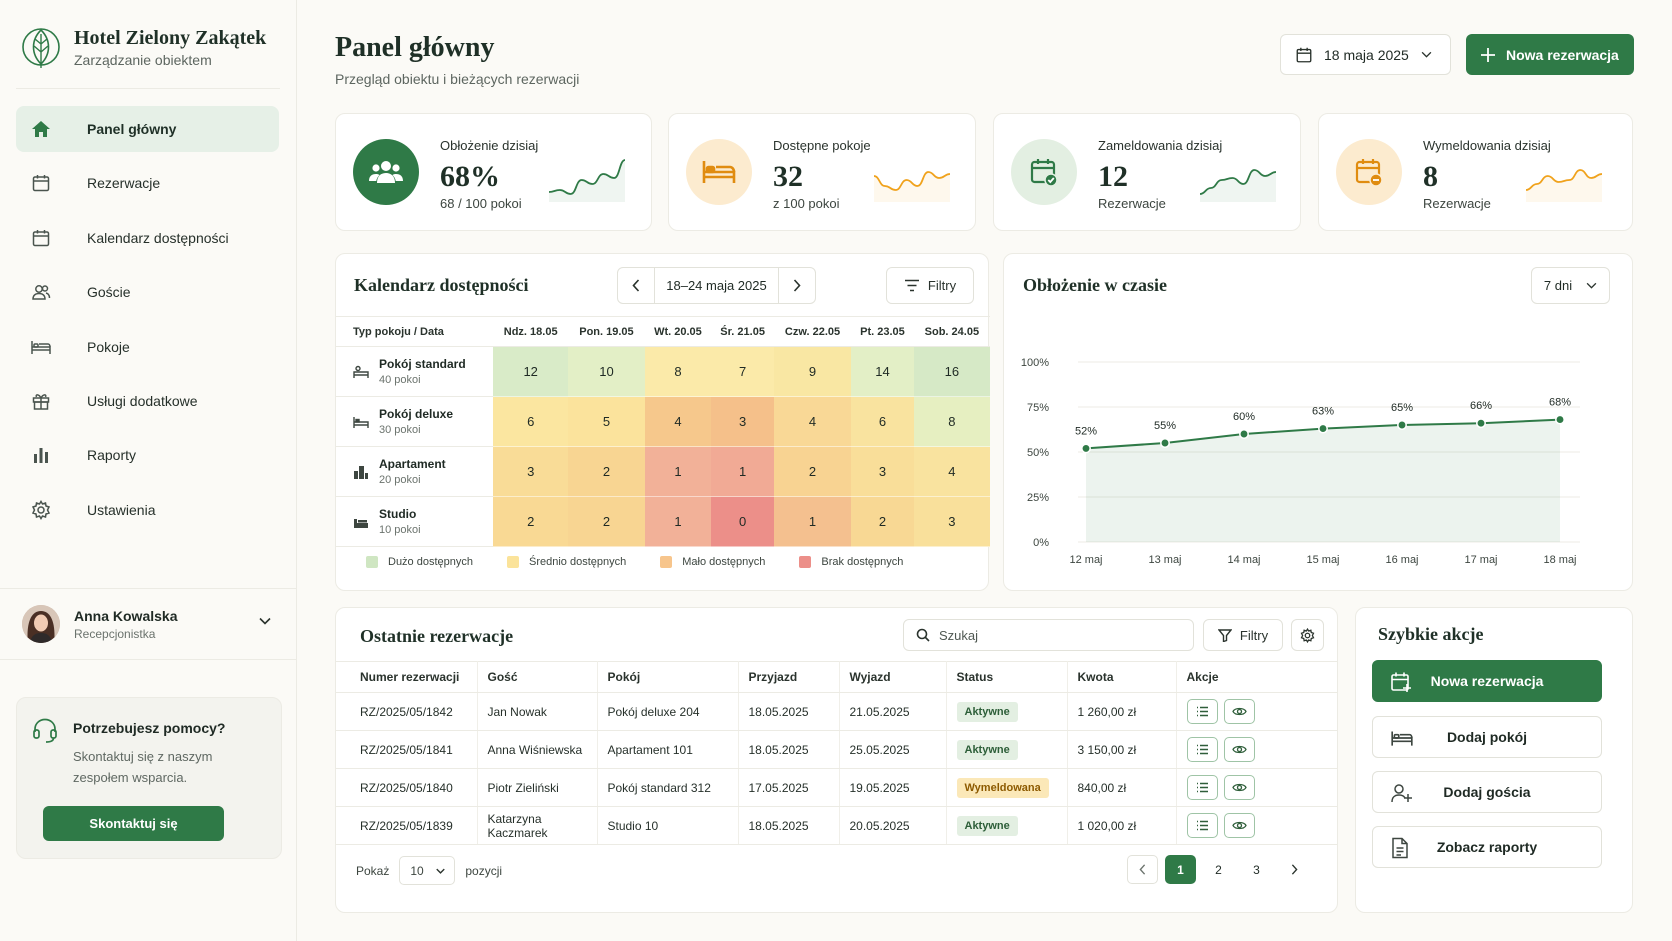 The height and width of the screenshot is (941, 1672). What do you see at coordinates (1564, 180) in the screenshot?
I see `sparkline-line` at bounding box center [1564, 180].